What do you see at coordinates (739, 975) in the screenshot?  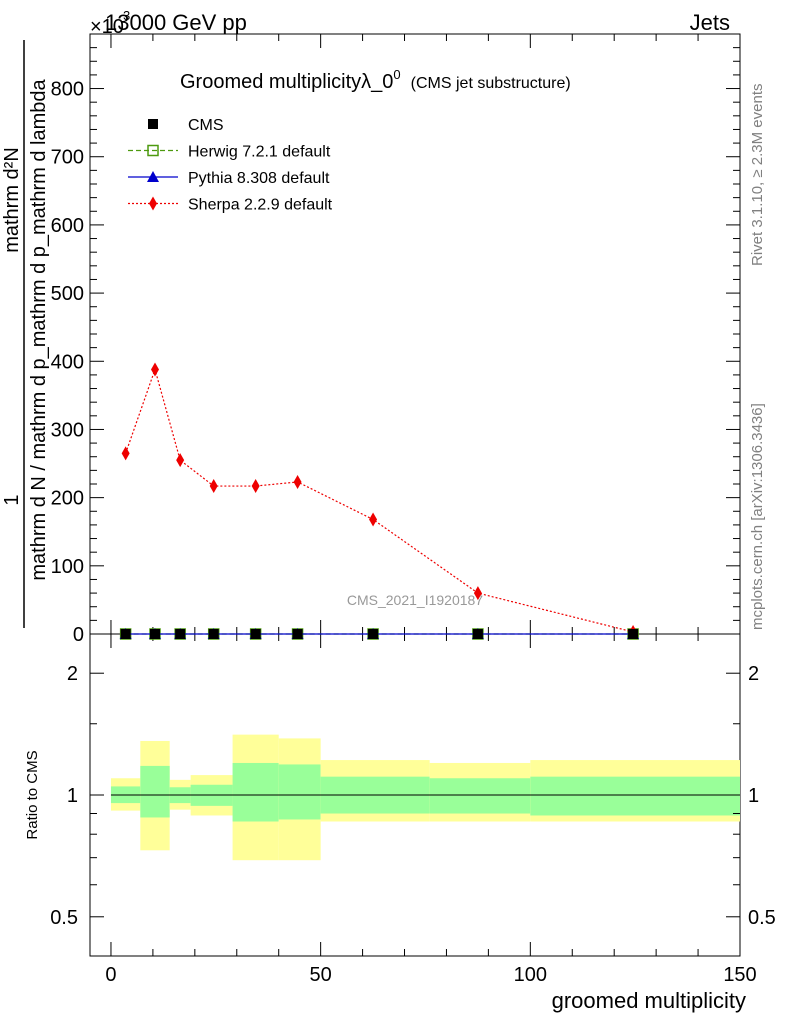 I see `x-tick-label: 150` at bounding box center [739, 975].